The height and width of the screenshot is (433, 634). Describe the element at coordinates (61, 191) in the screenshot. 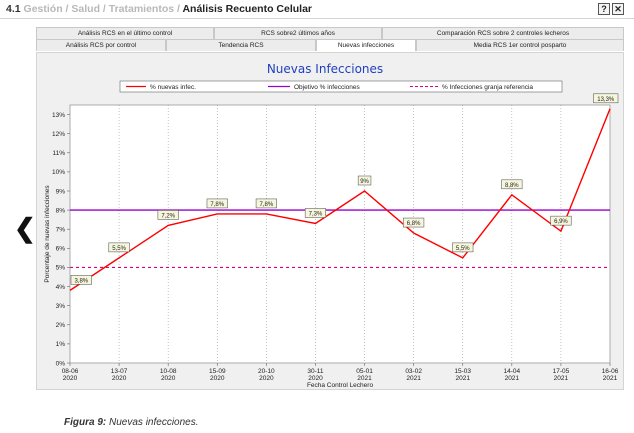

I see `y-tick-label: 9%` at that location.